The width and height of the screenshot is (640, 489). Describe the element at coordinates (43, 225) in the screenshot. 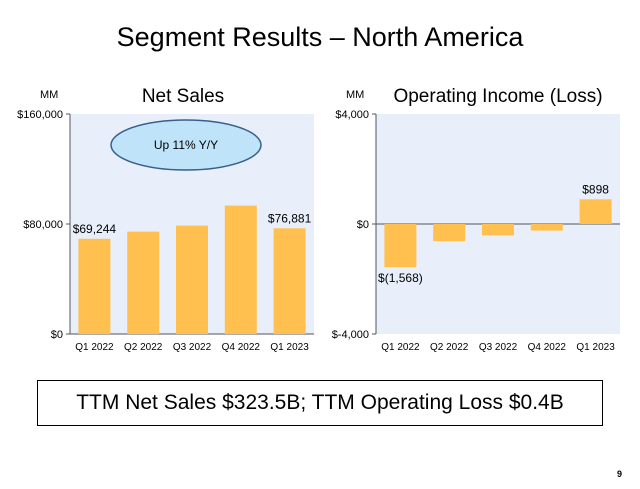

I see `y-tick-label: $80,000` at that location.